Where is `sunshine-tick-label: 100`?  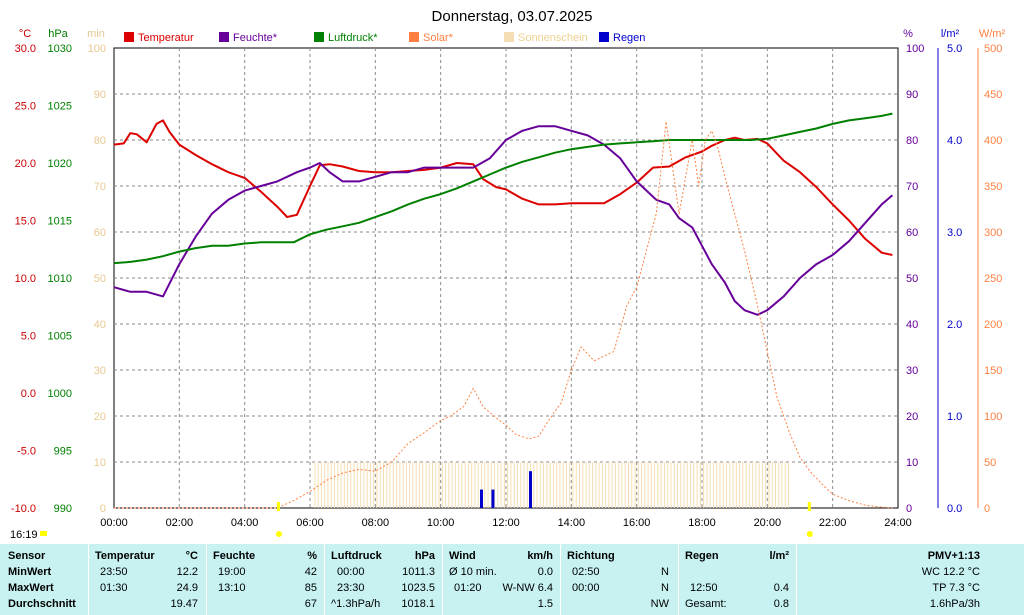
sunshine-tick-label: 100 is located at coordinates (97, 49).